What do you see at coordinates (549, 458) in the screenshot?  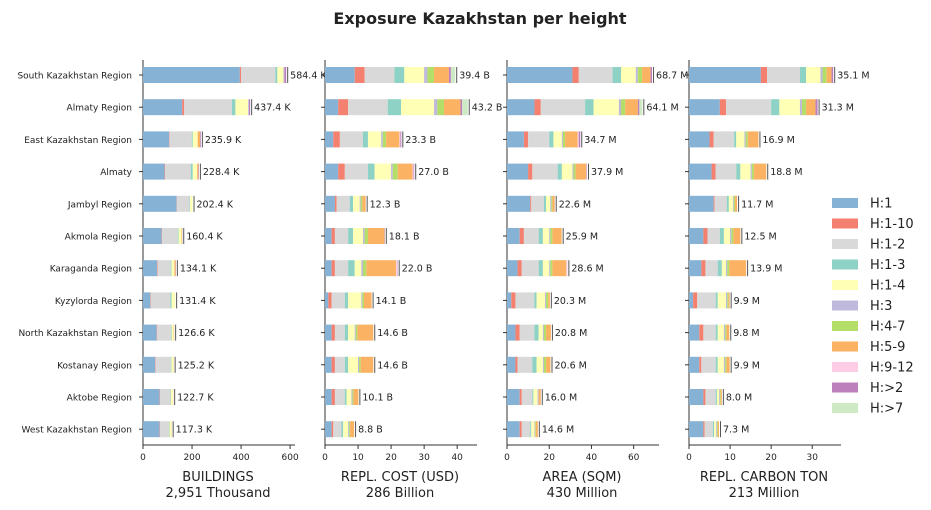 I see `x-tick-label: 20` at bounding box center [549, 458].